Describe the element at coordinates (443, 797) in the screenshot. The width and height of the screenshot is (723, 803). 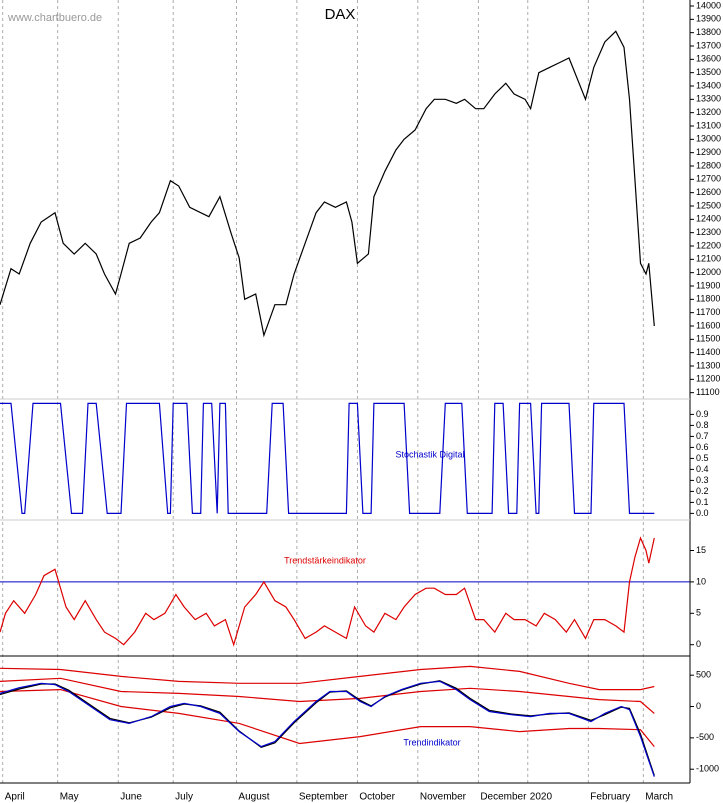
I see `x-tick-label: November` at that location.